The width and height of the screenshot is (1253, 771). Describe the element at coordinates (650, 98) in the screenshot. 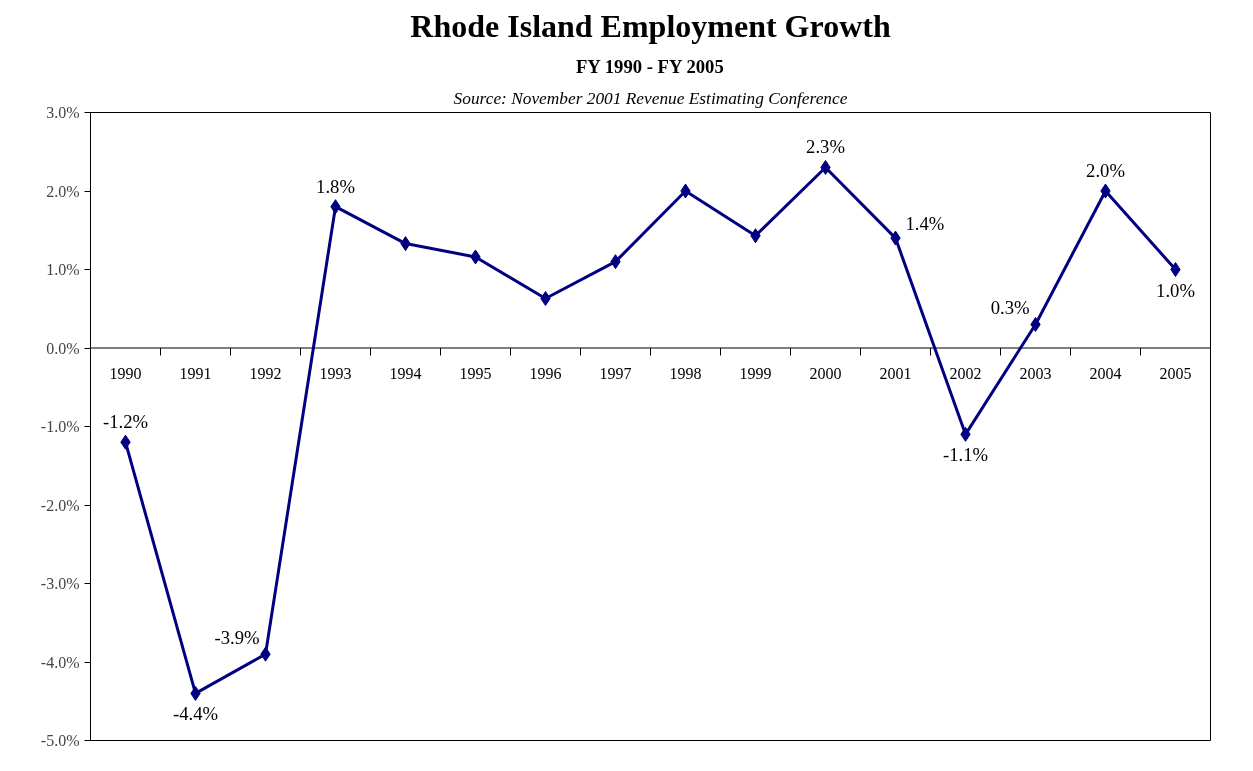

I see `source-note: Source: November 2001 Revenue Estimating Conference` at that location.